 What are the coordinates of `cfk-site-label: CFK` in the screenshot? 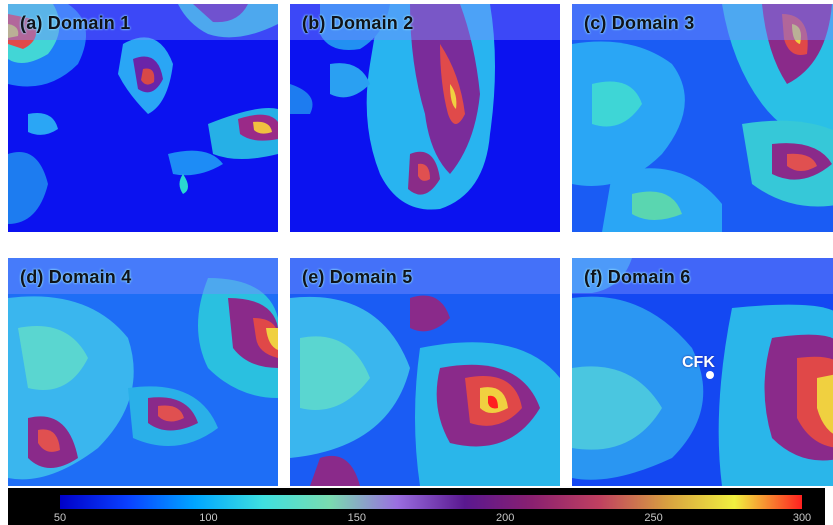 It's located at (698, 362).